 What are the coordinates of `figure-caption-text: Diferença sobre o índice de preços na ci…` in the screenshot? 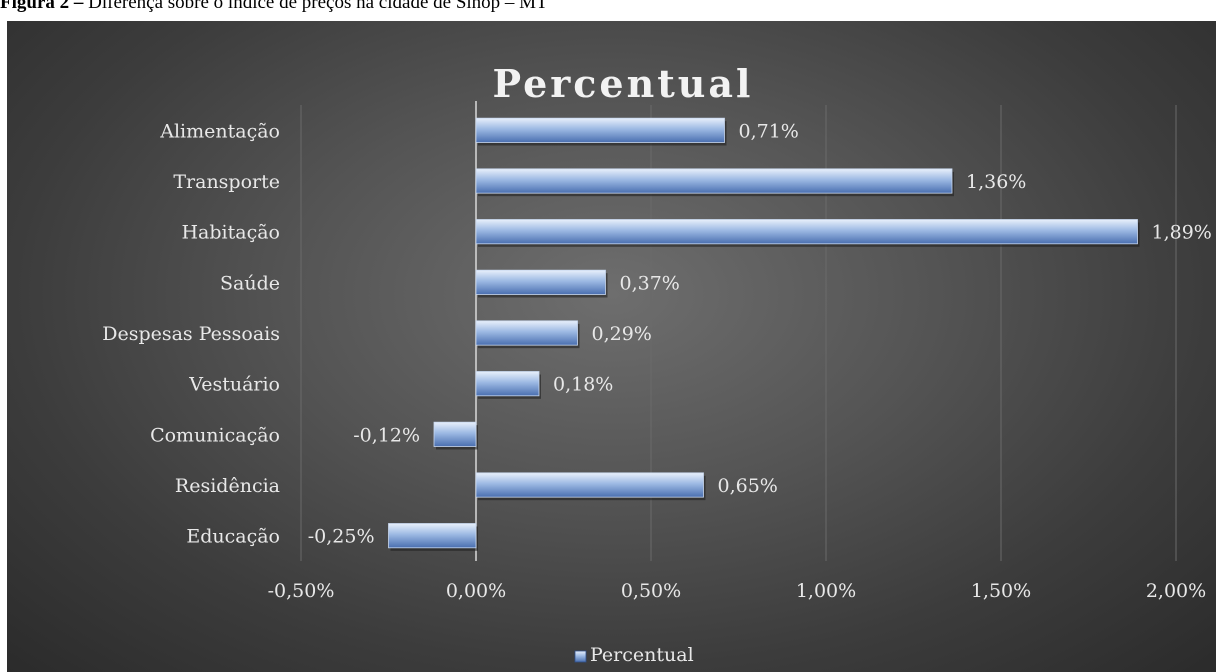 It's located at (315, 6).